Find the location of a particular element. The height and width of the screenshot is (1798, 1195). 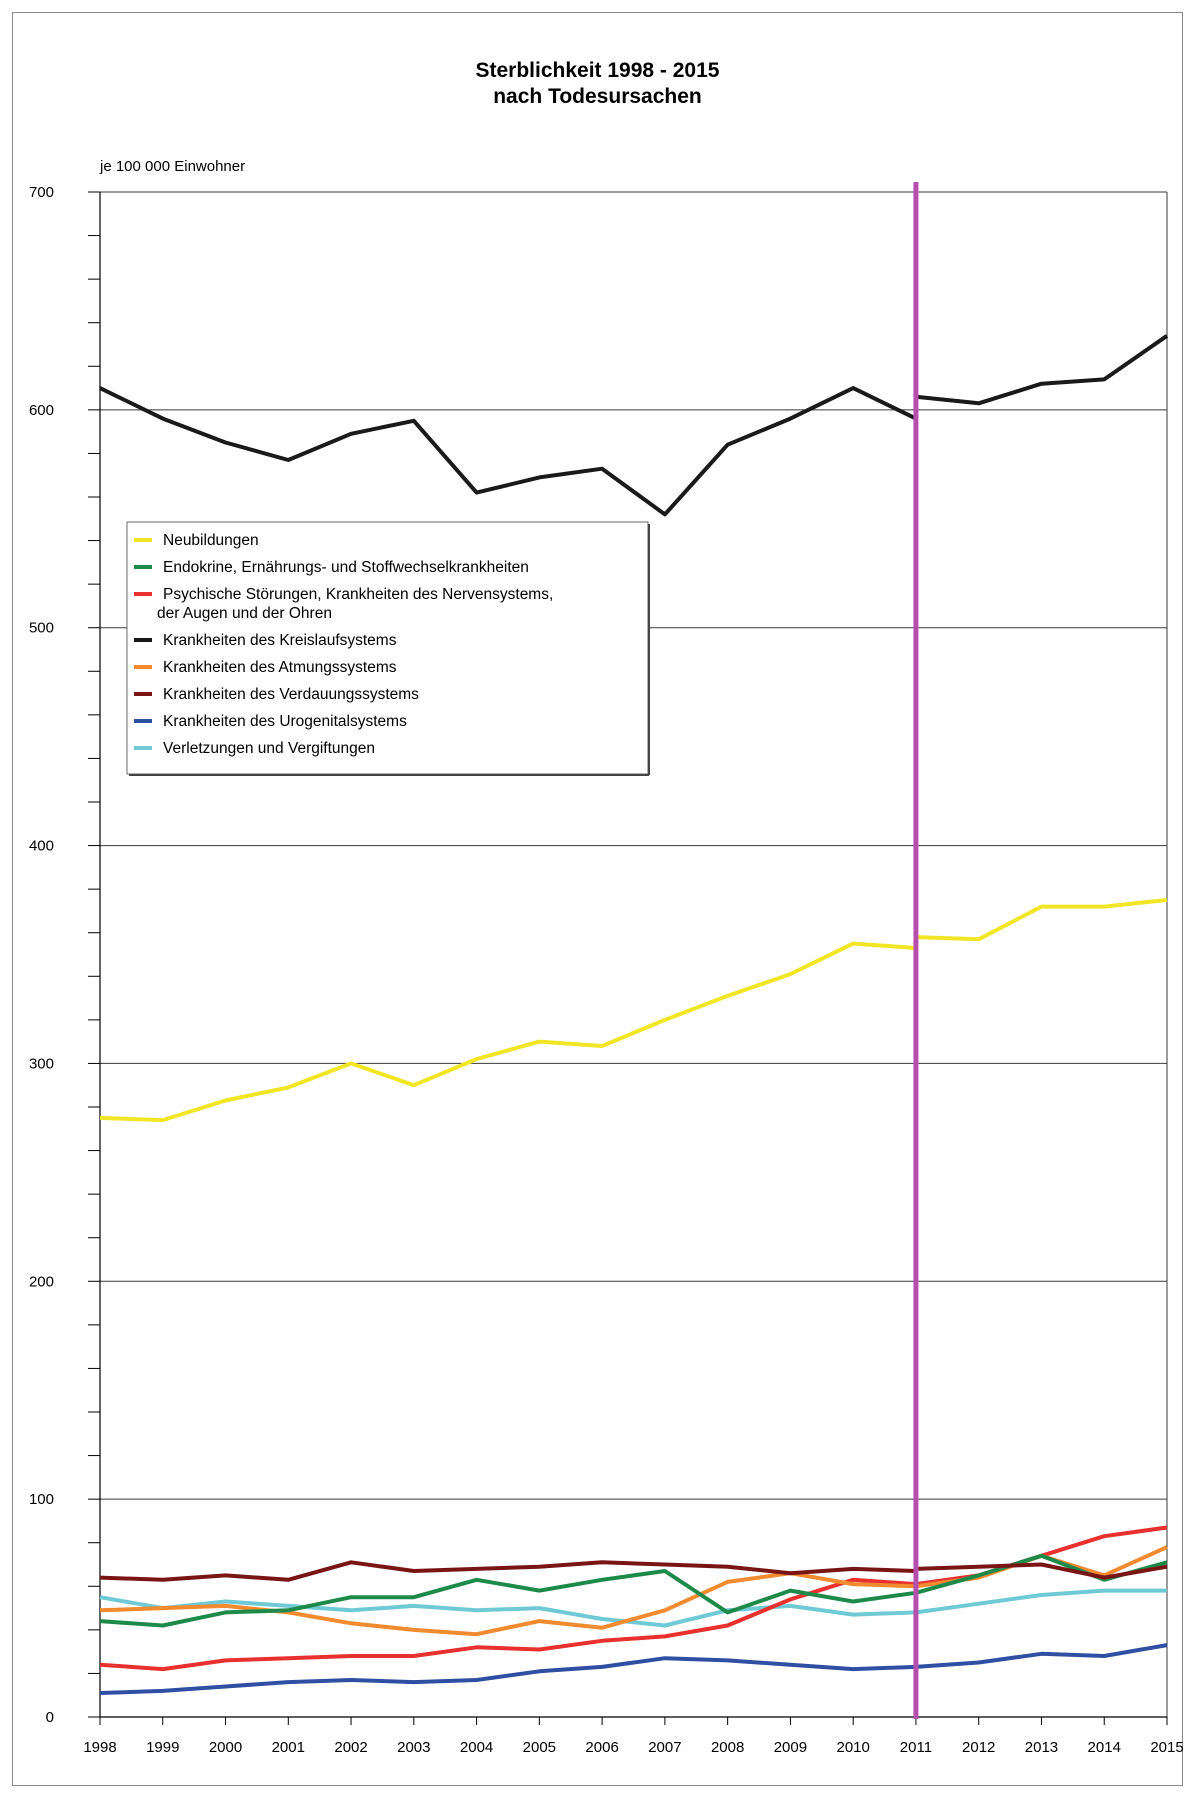

chart-title: Sterblichkeit 1998 - 2015 is located at coordinates (597, 70).